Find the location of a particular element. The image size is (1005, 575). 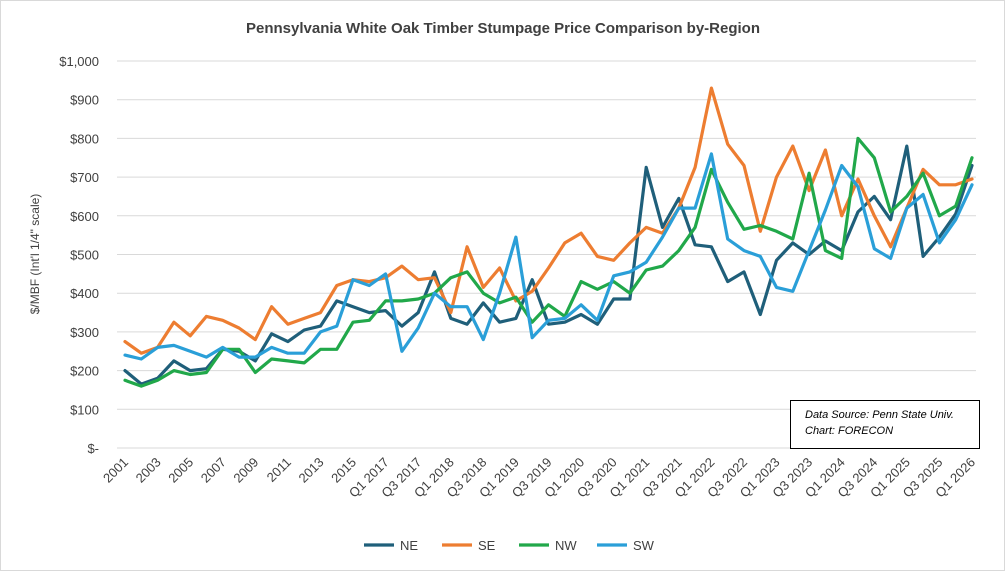

x-tick-label: 2007 is located at coordinates (213, 470).